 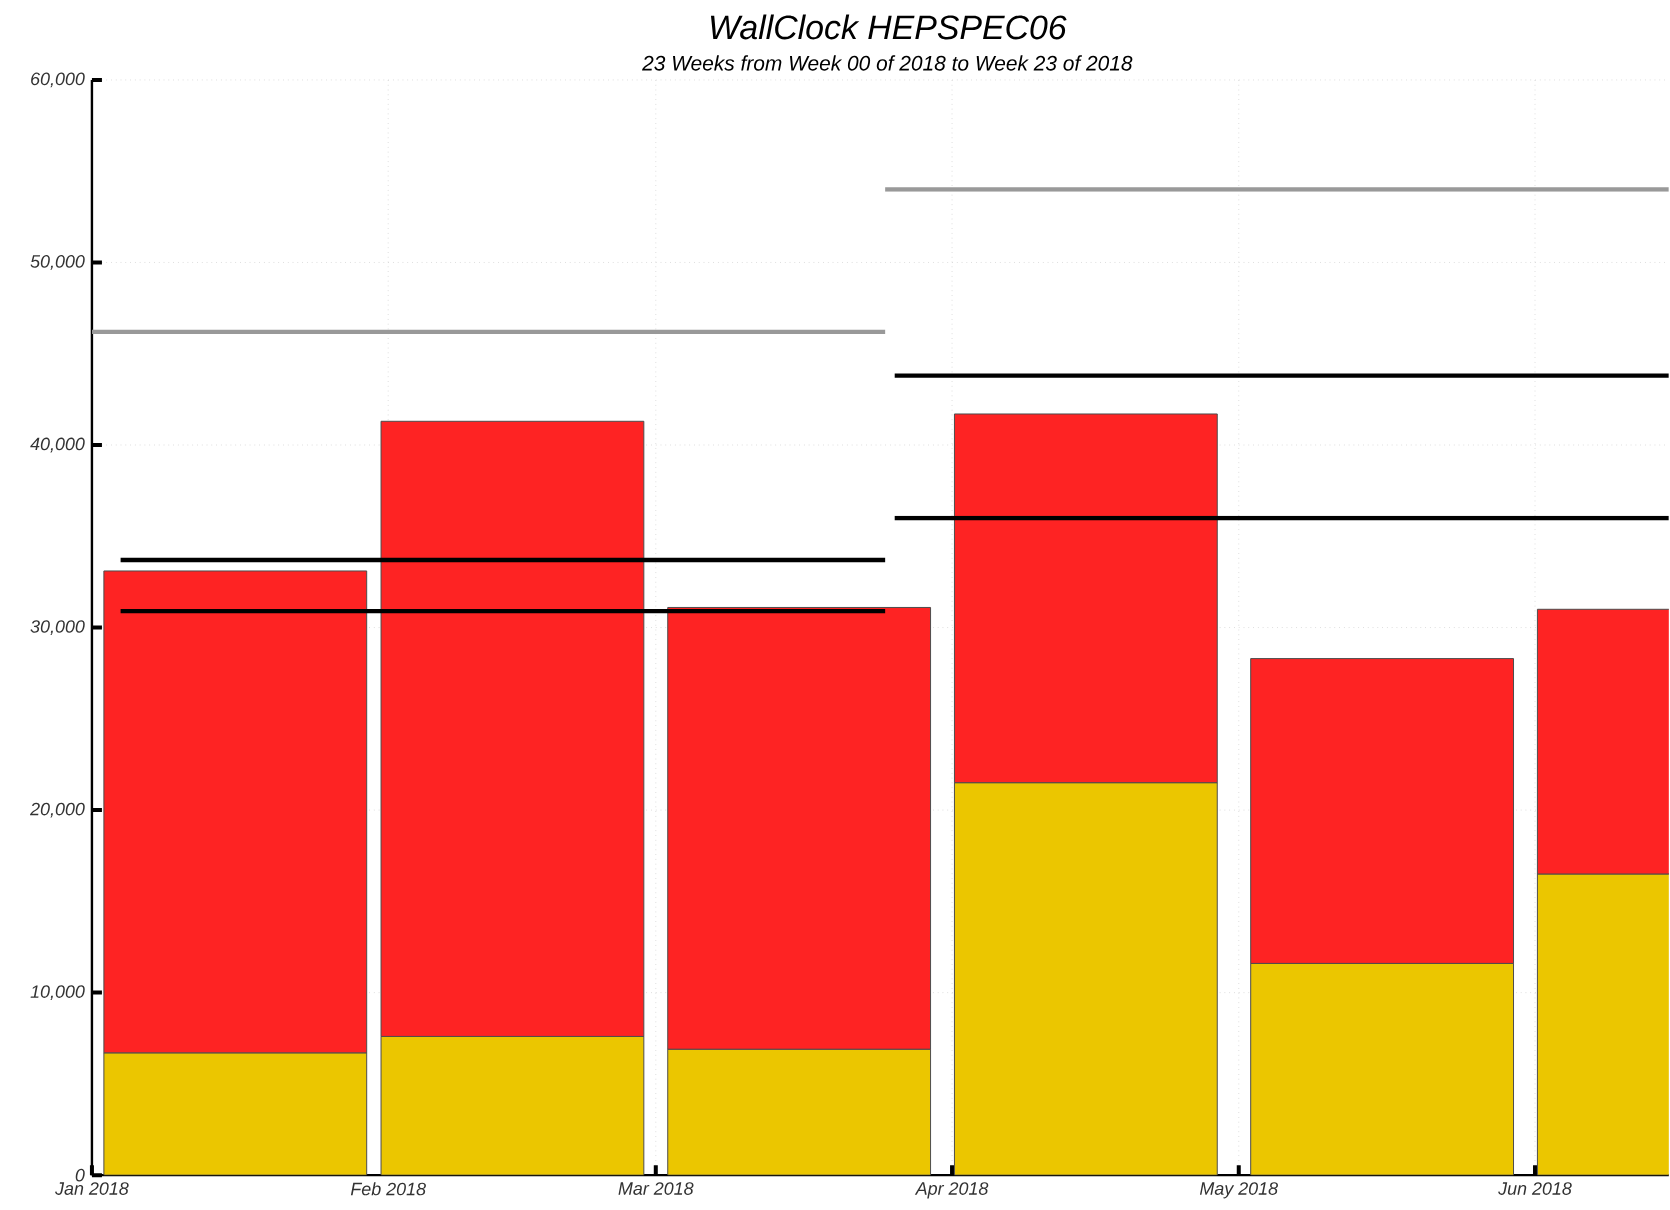 I want to click on y-tick-label: 60,000, so click(x=58, y=80).